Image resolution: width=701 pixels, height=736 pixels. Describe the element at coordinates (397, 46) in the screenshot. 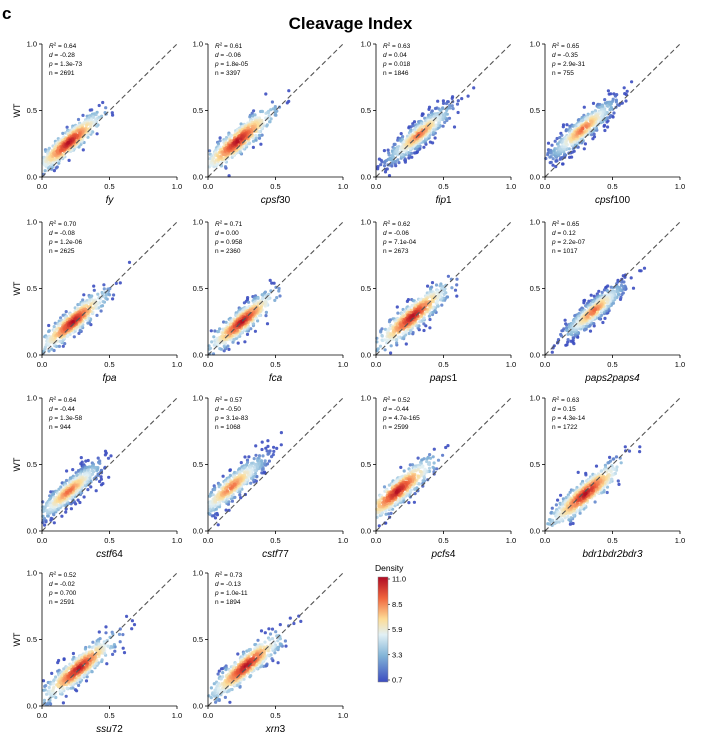

I see `r2-stat: R2 = 0.63` at that location.